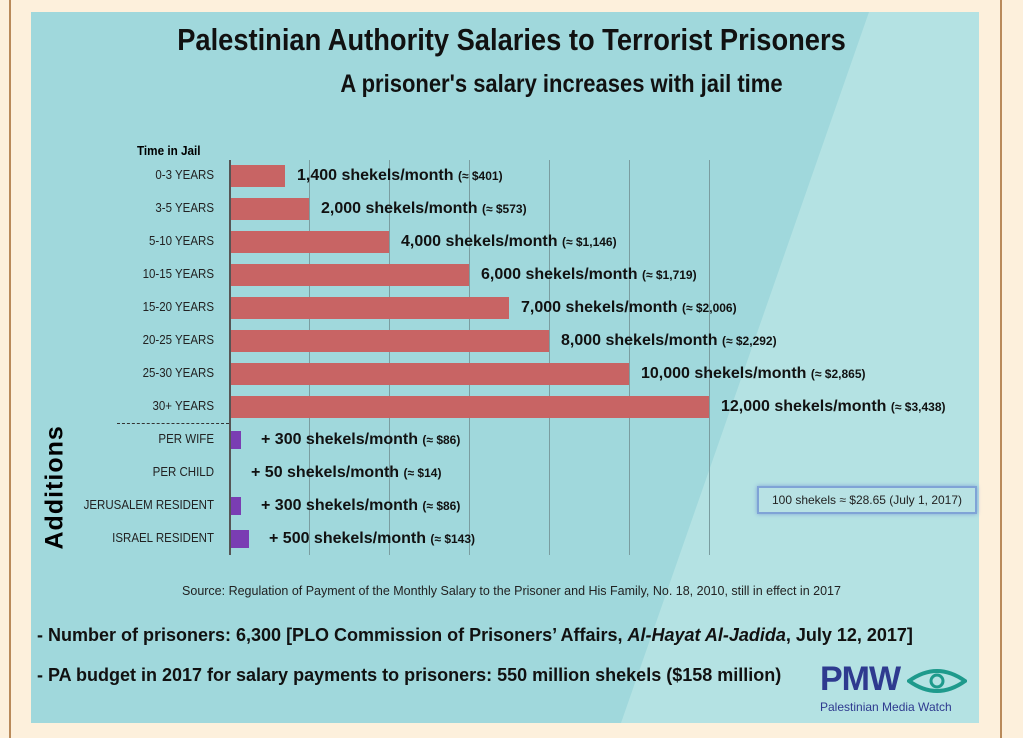  What do you see at coordinates (183, 472) in the screenshot?
I see `category-label: PER CHILD` at bounding box center [183, 472].